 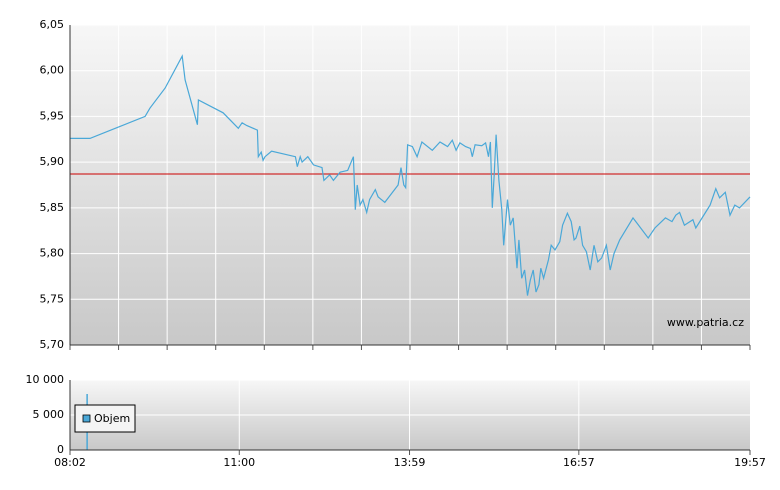 I want to click on x-tick-label: 16:57, so click(x=579, y=462).